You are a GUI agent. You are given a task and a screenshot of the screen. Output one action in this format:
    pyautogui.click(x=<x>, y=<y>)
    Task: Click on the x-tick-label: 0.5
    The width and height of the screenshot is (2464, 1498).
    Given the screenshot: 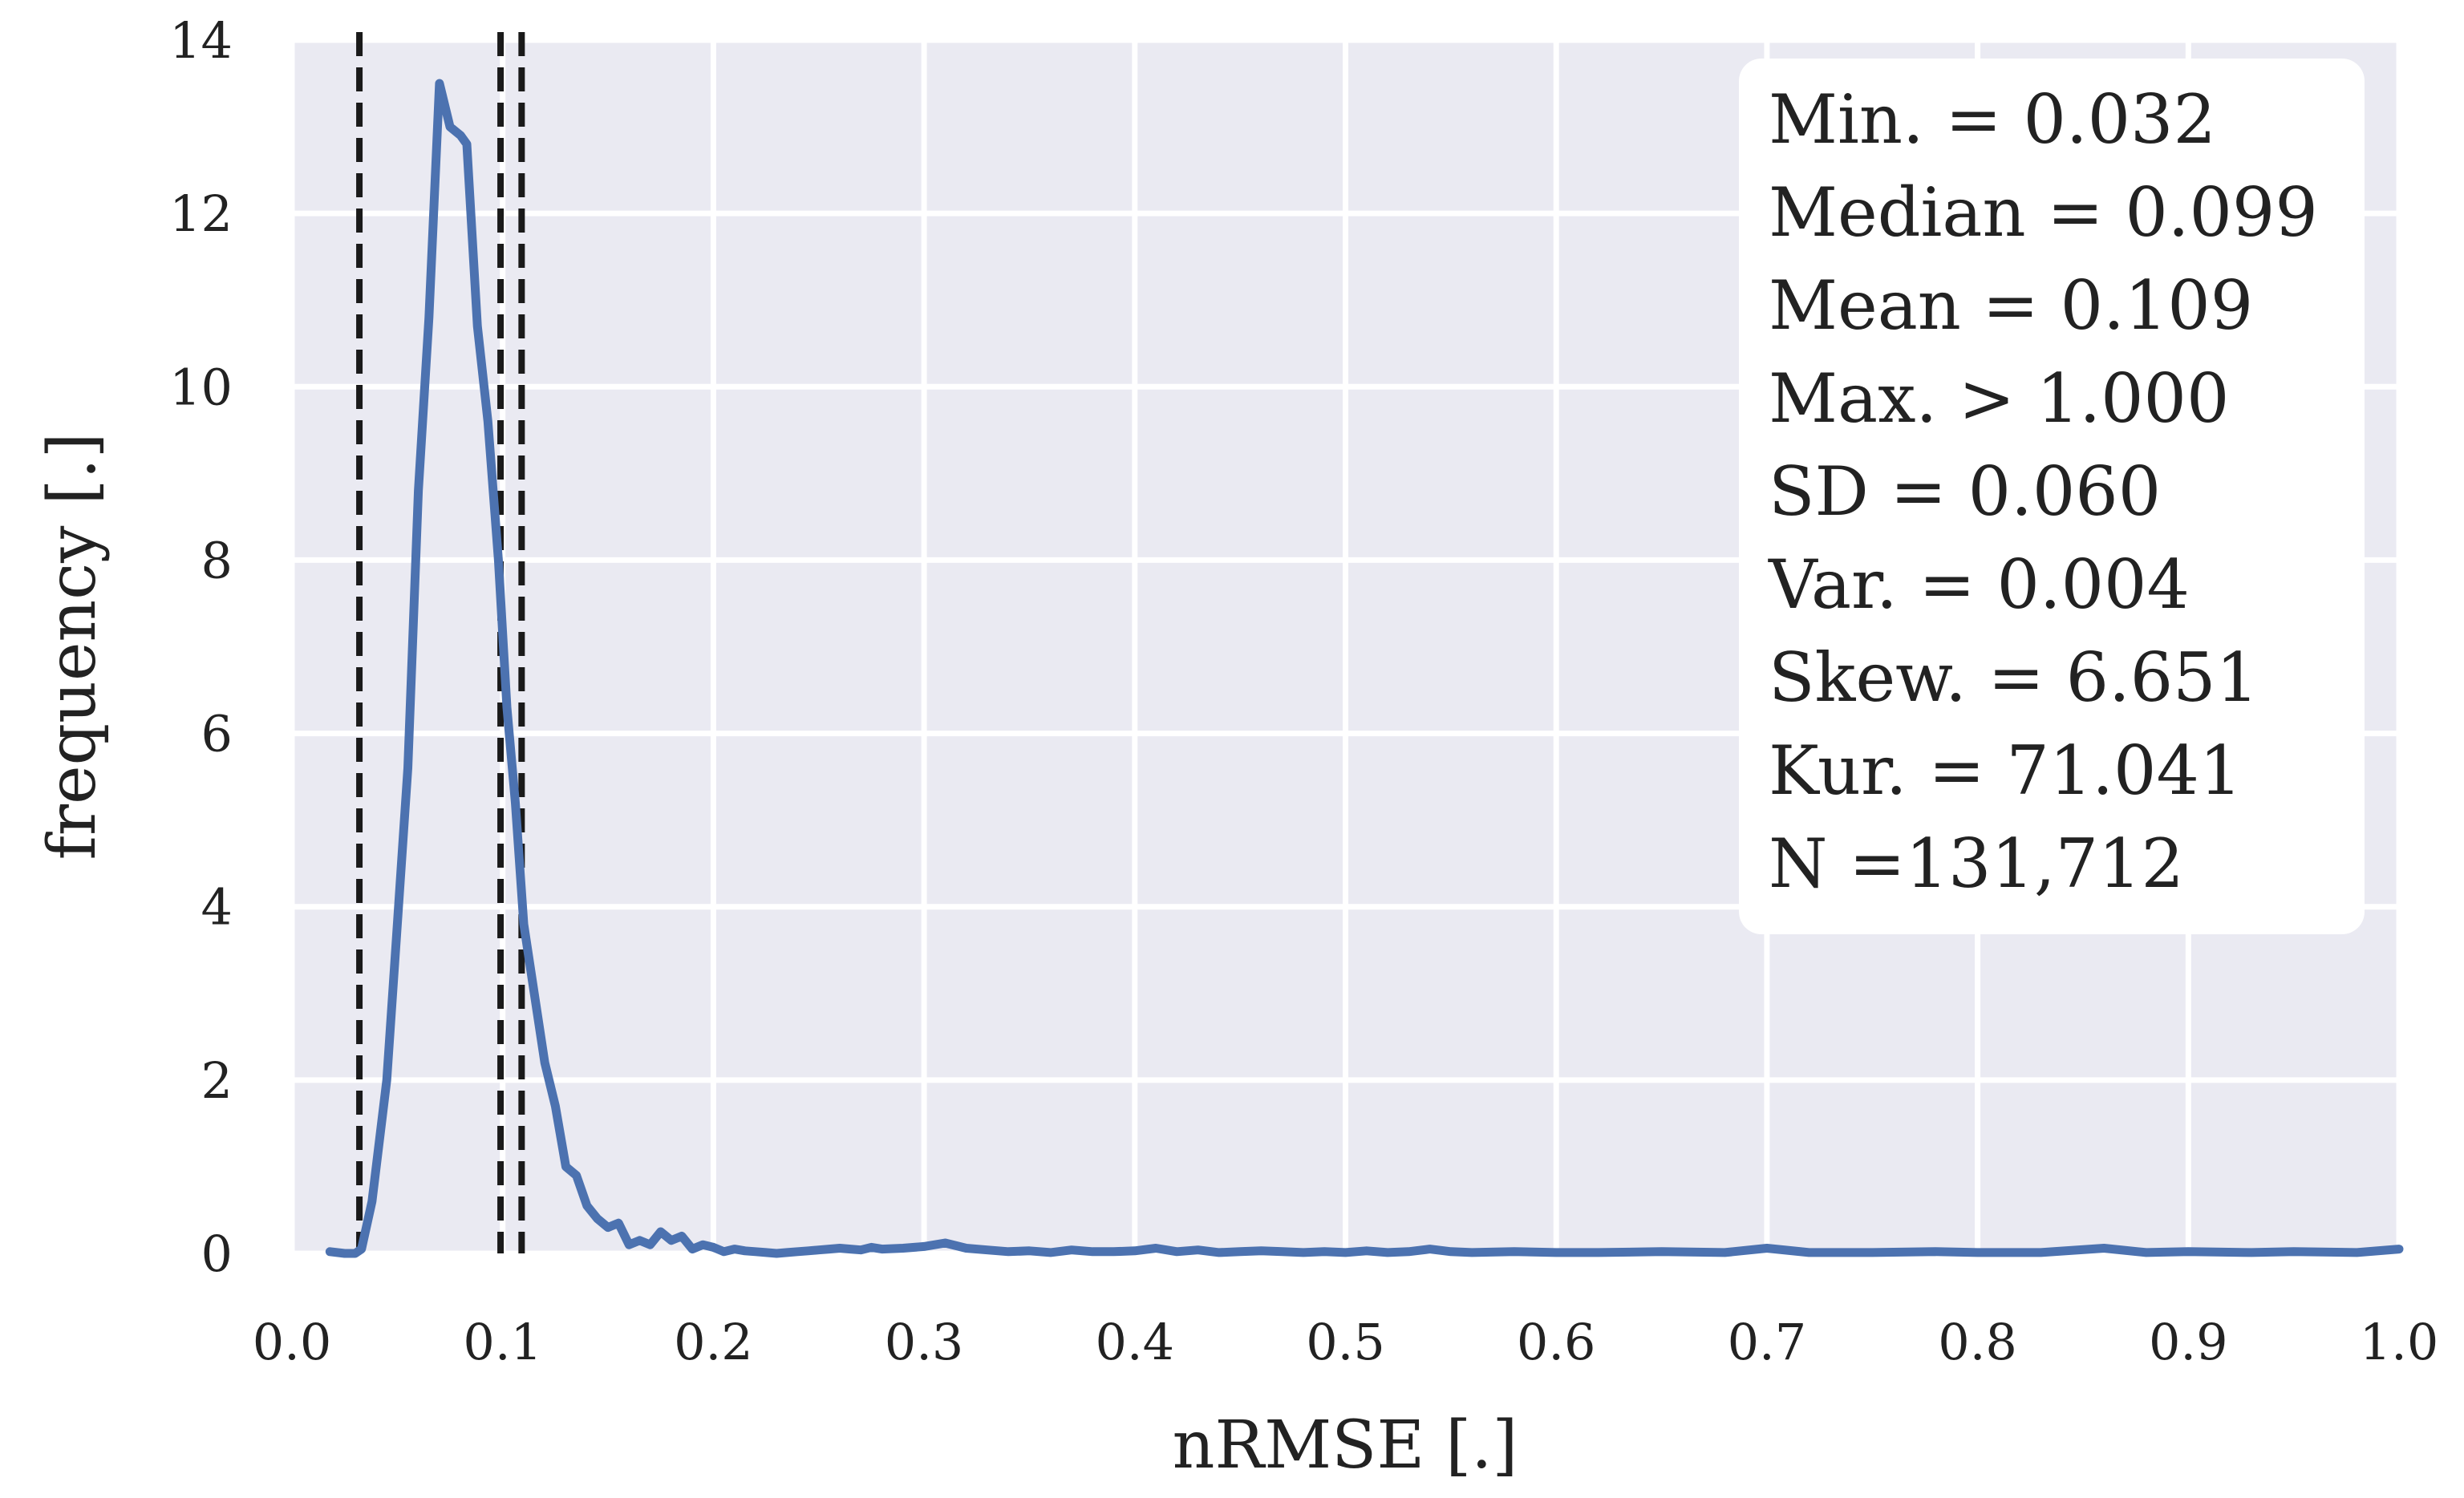 What is the action you would take?
    pyautogui.click(x=1345, y=1342)
    